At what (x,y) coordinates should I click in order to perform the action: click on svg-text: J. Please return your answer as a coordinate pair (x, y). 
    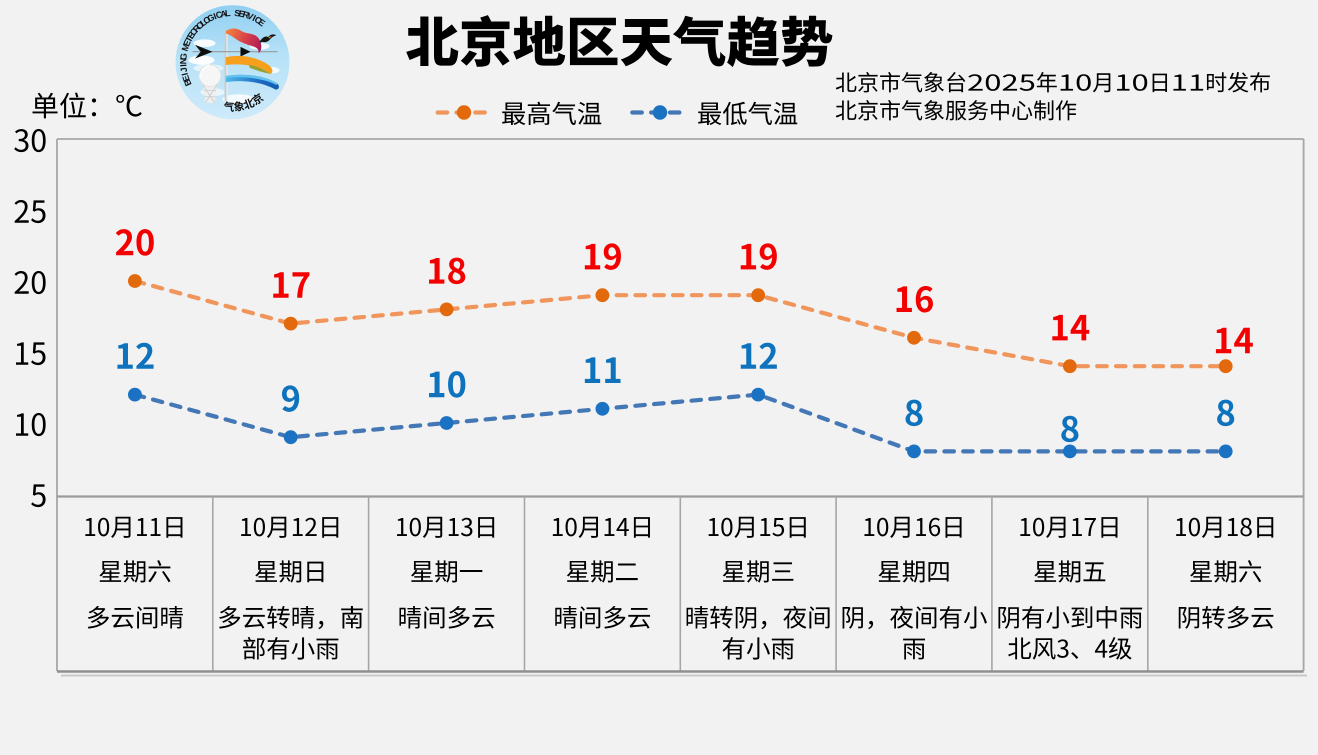
    Looking at the image, I should click on (184, 70).